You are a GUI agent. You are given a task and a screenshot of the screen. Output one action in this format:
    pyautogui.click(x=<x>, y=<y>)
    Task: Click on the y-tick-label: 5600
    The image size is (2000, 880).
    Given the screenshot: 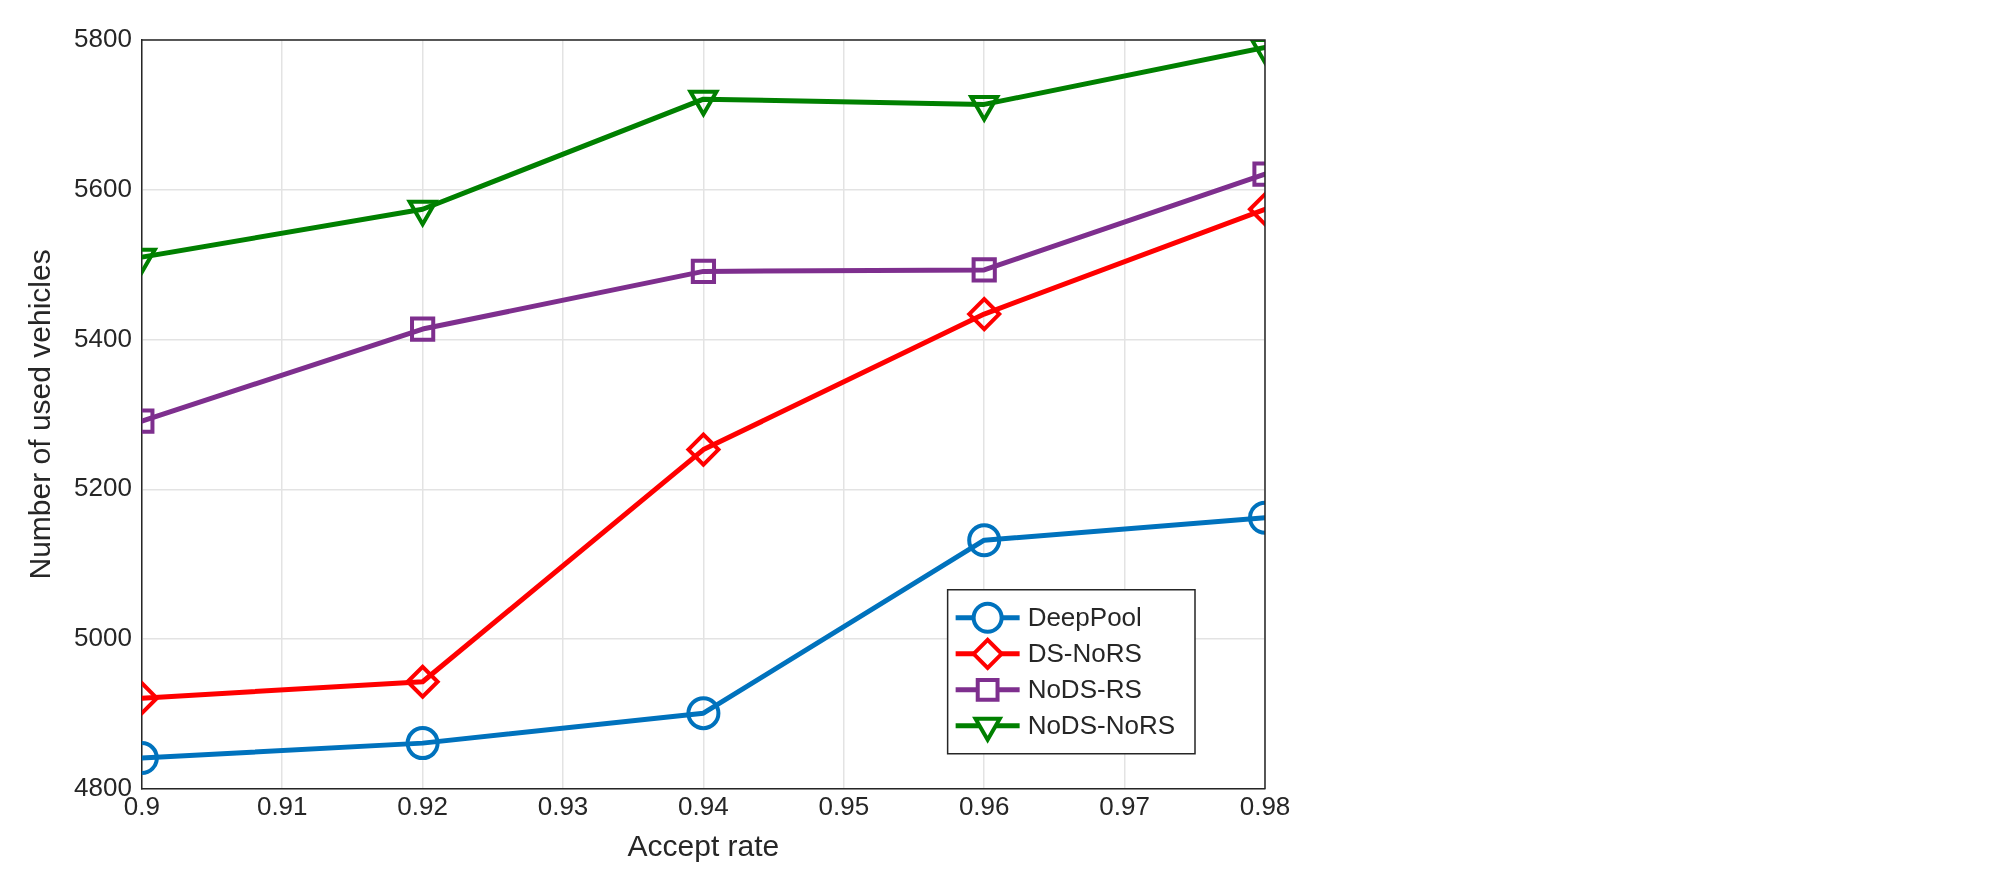 What is the action you would take?
    pyautogui.click(x=103, y=187)
    